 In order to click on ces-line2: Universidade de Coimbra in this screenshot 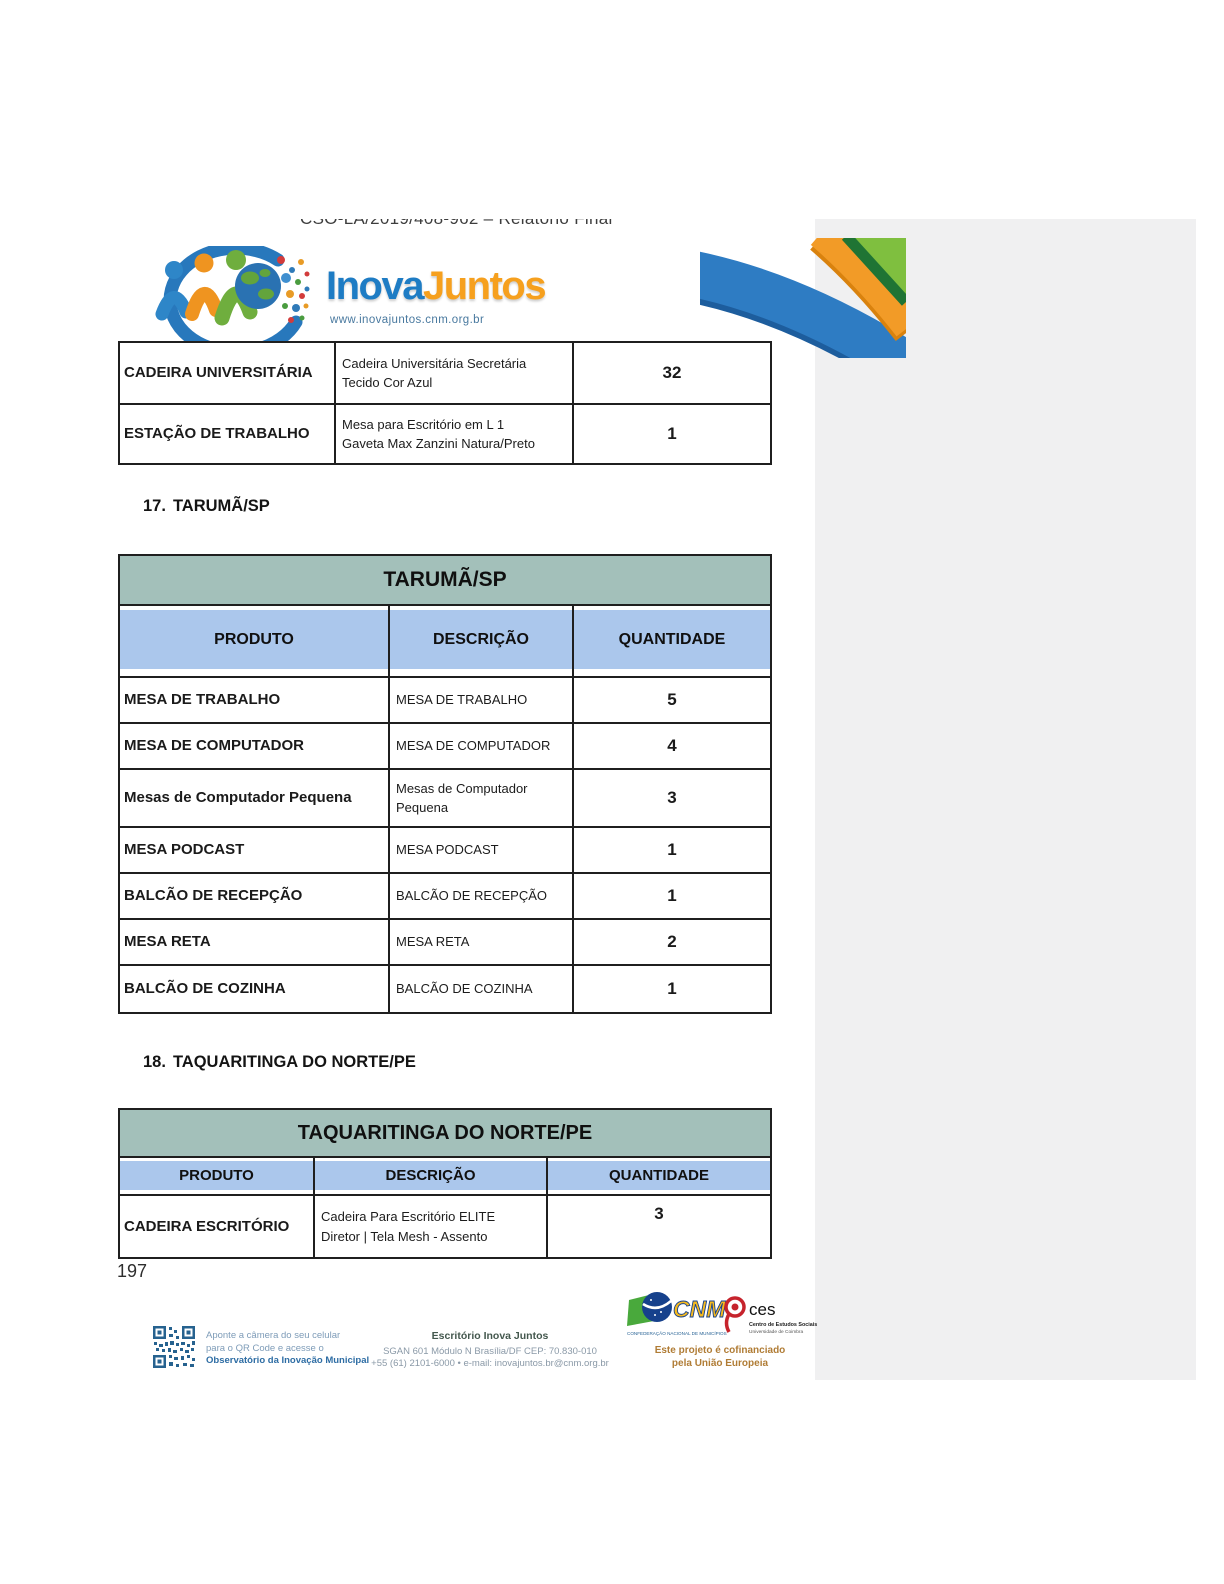, I will do `click(776, 1332)`.